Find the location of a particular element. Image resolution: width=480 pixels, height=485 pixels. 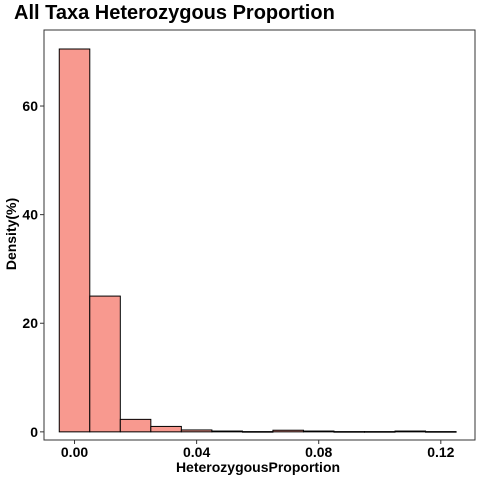

x-axis-title: HeterozygousProportion is located at coordinates (258, 467).